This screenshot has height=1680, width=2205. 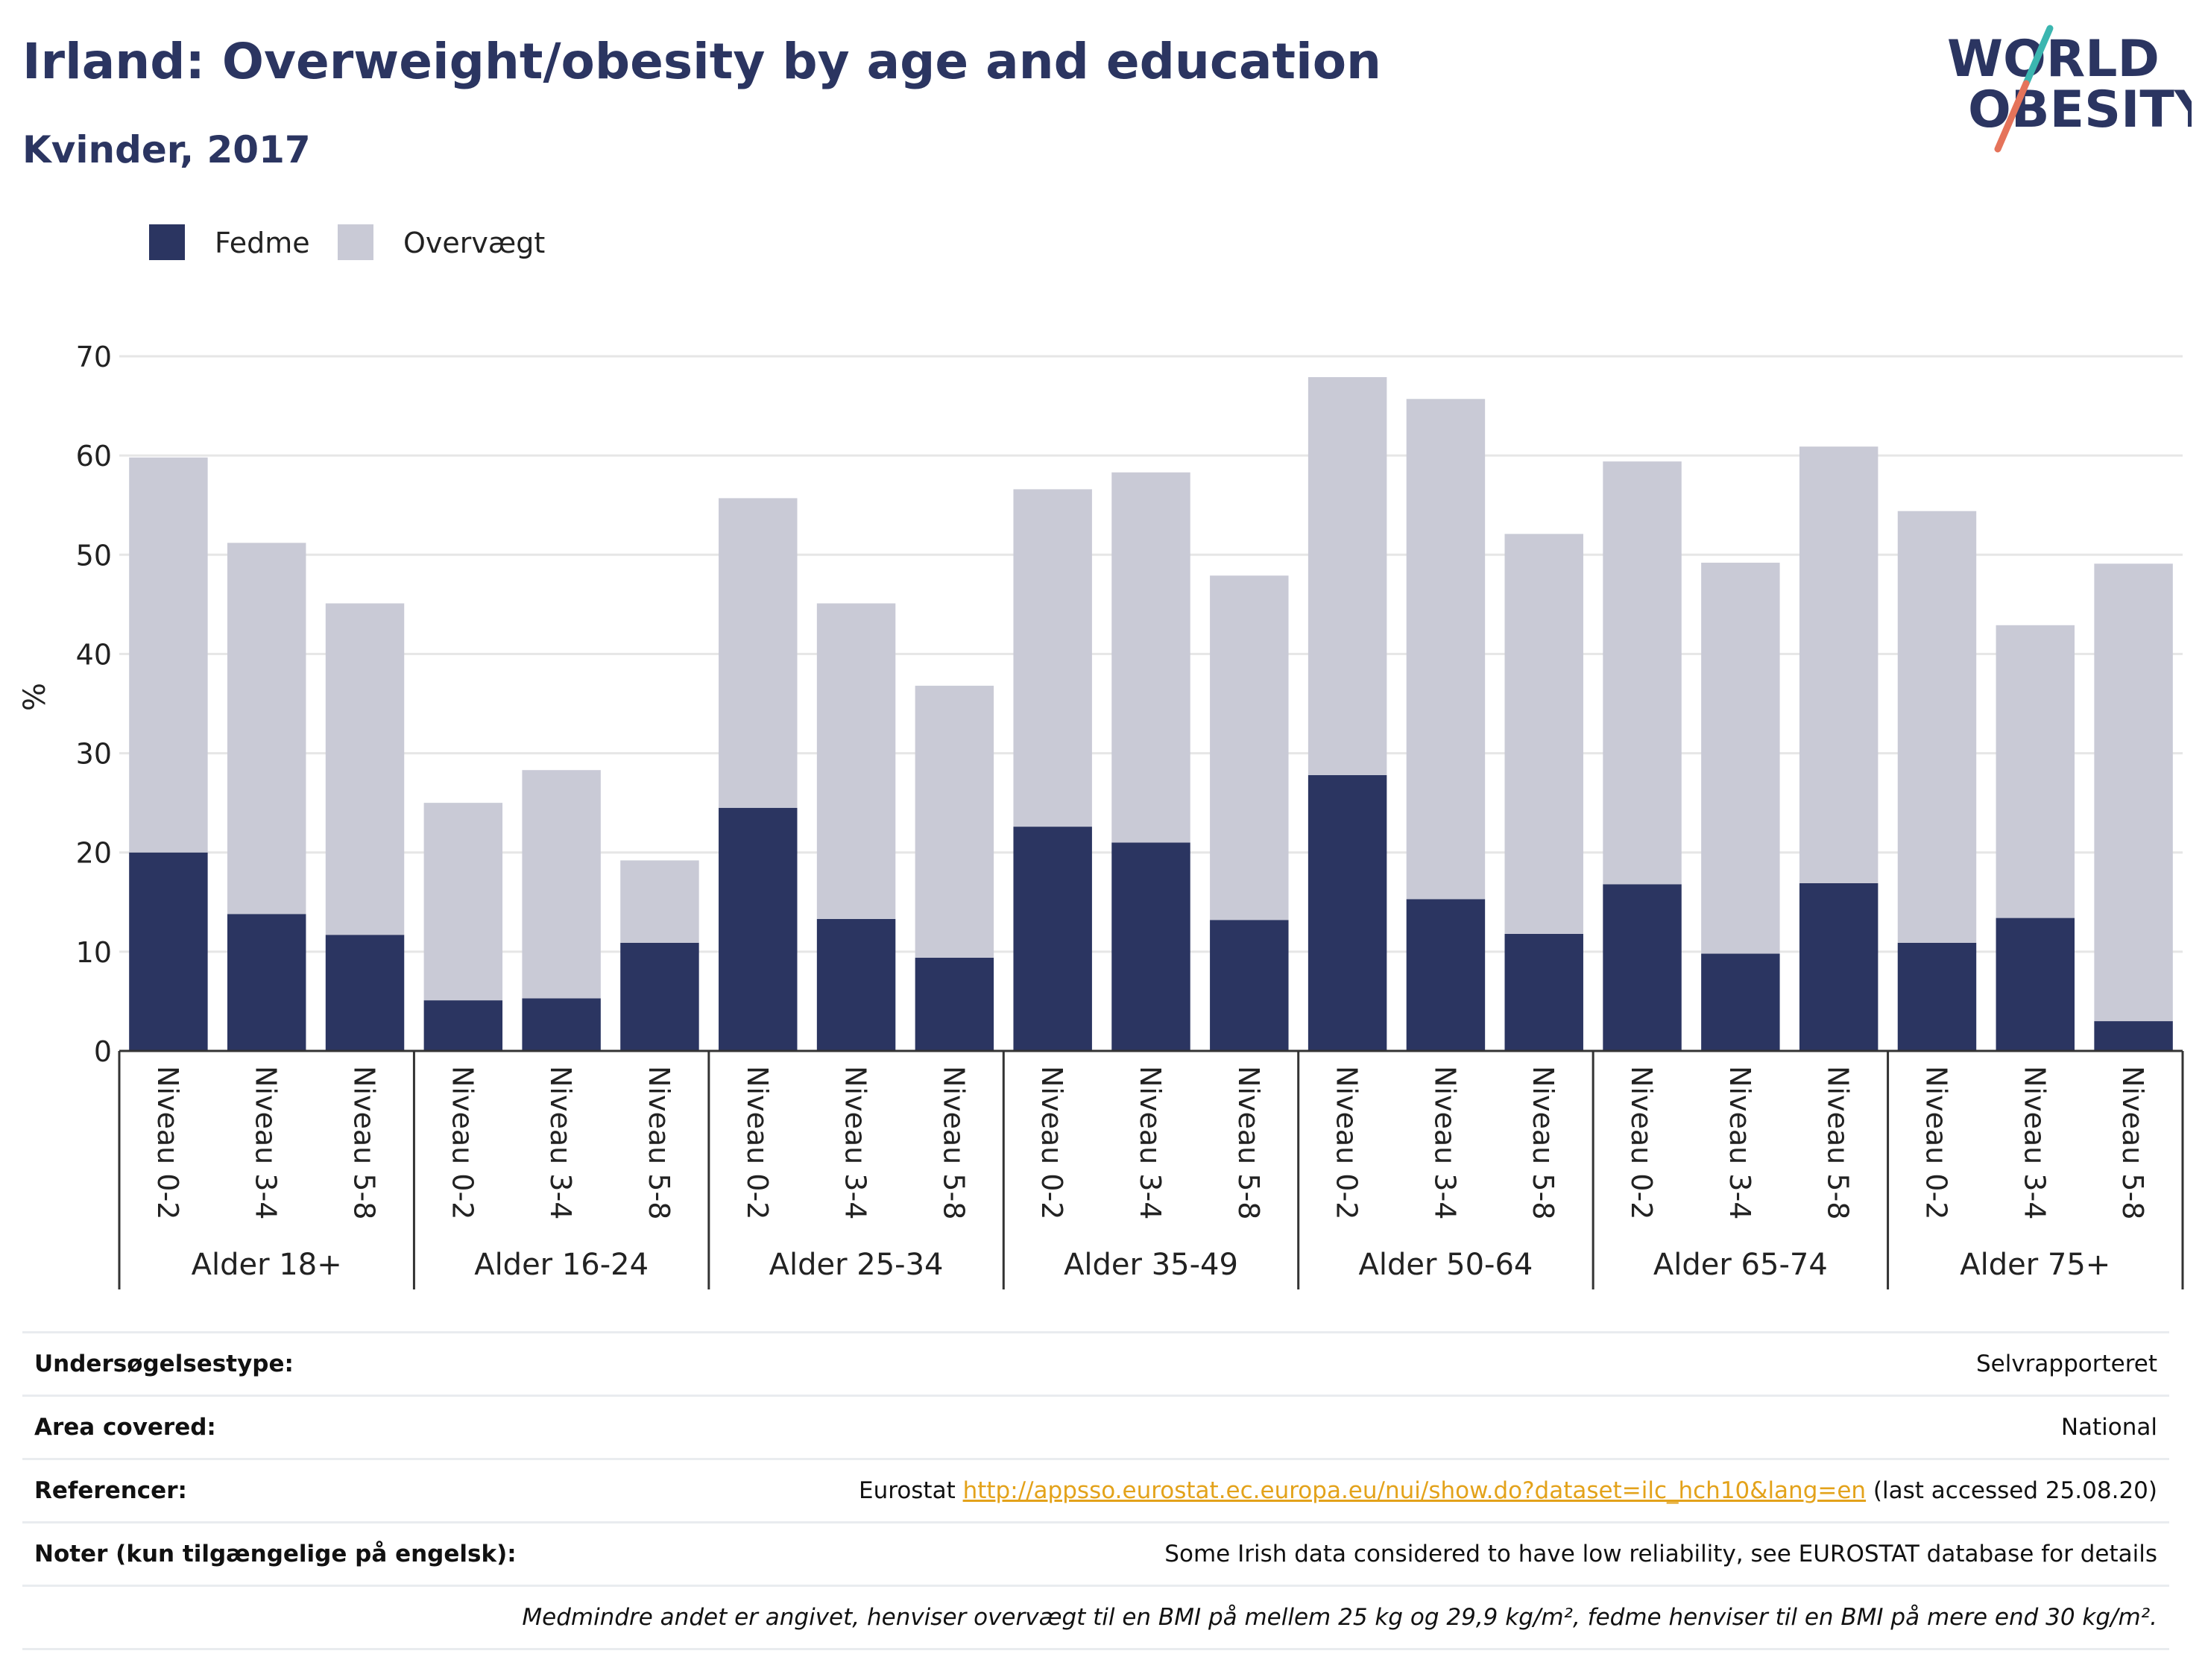 What do you see at coordinates (2011, 1490) in the screenshot?
I see `reference-suffix: (last accessed 25.08.20)` at bounding box center [2011, 1490].